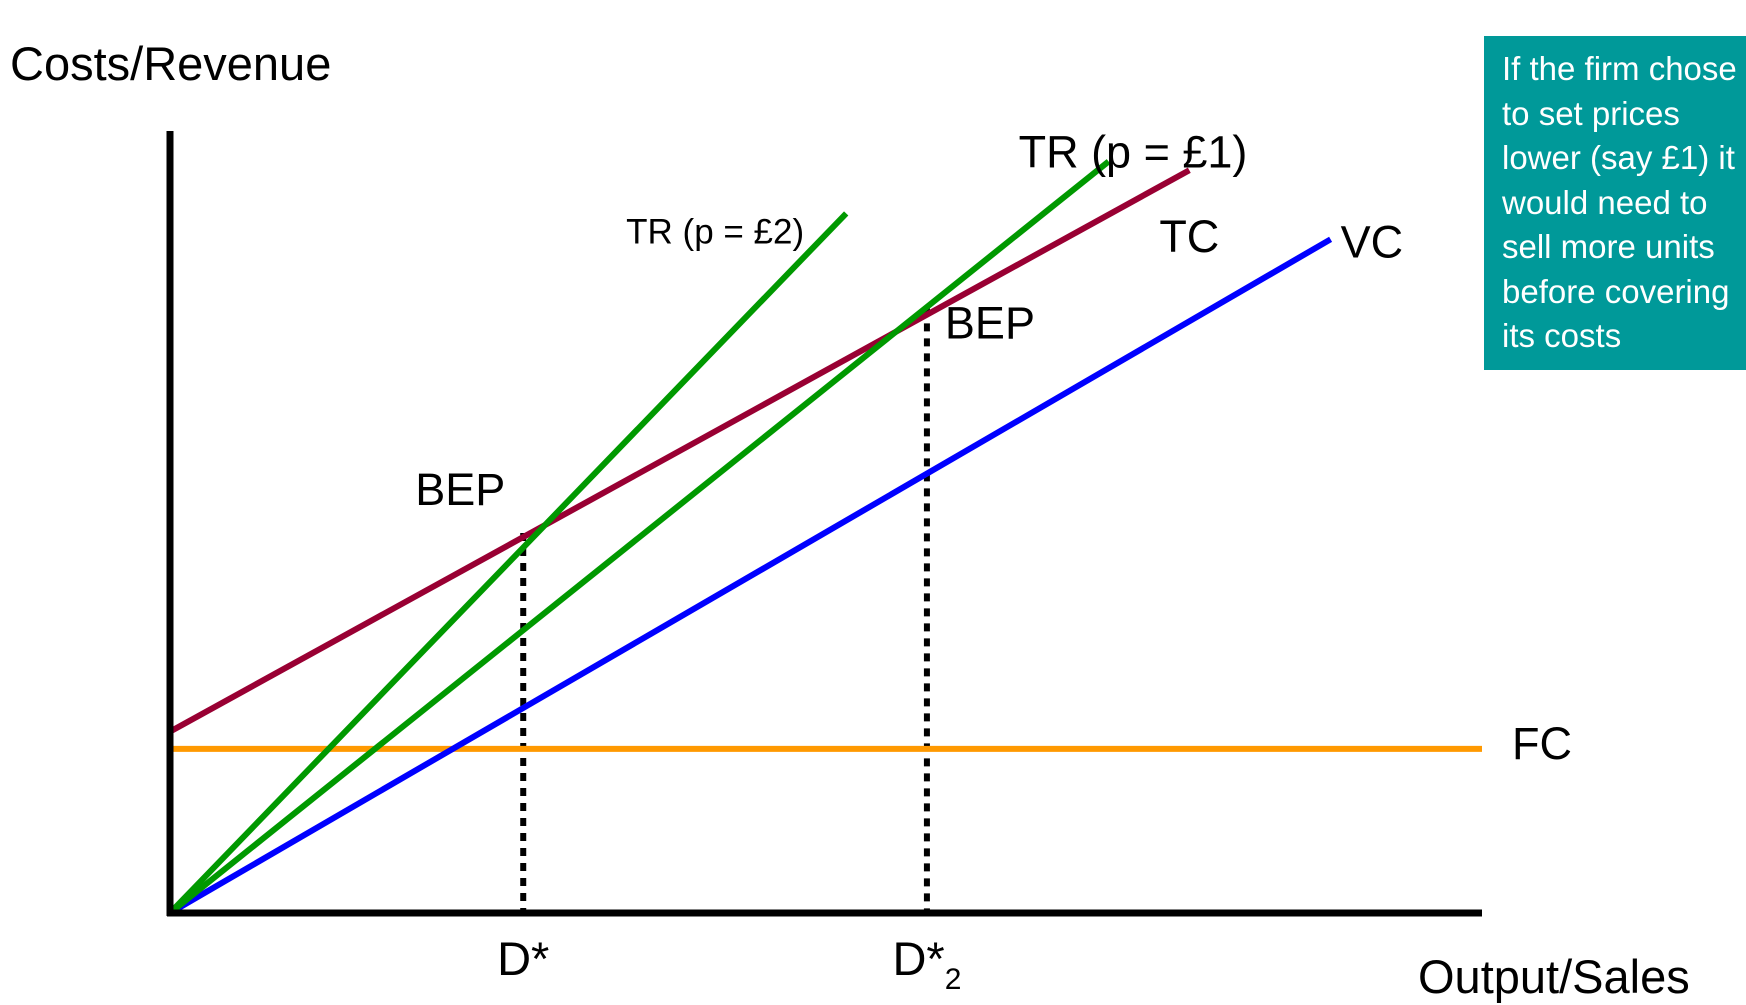 The image size is (1746, 1005). Describe the element at coordinates (523, 958) in the screenshot. I see `x-tick-label-1: D*` at that location.